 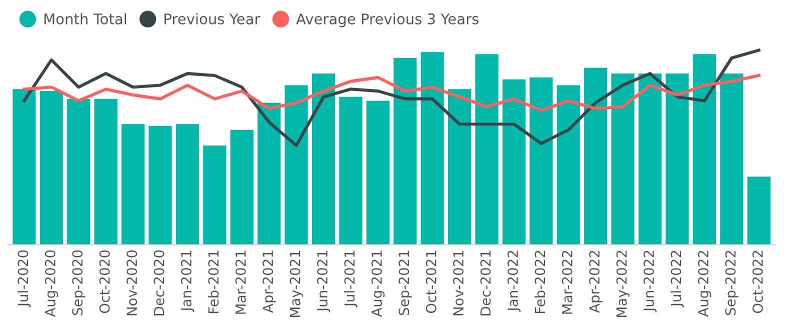 I want to click on x-tick-label: Jan-2022, so click(x=514, y=281).